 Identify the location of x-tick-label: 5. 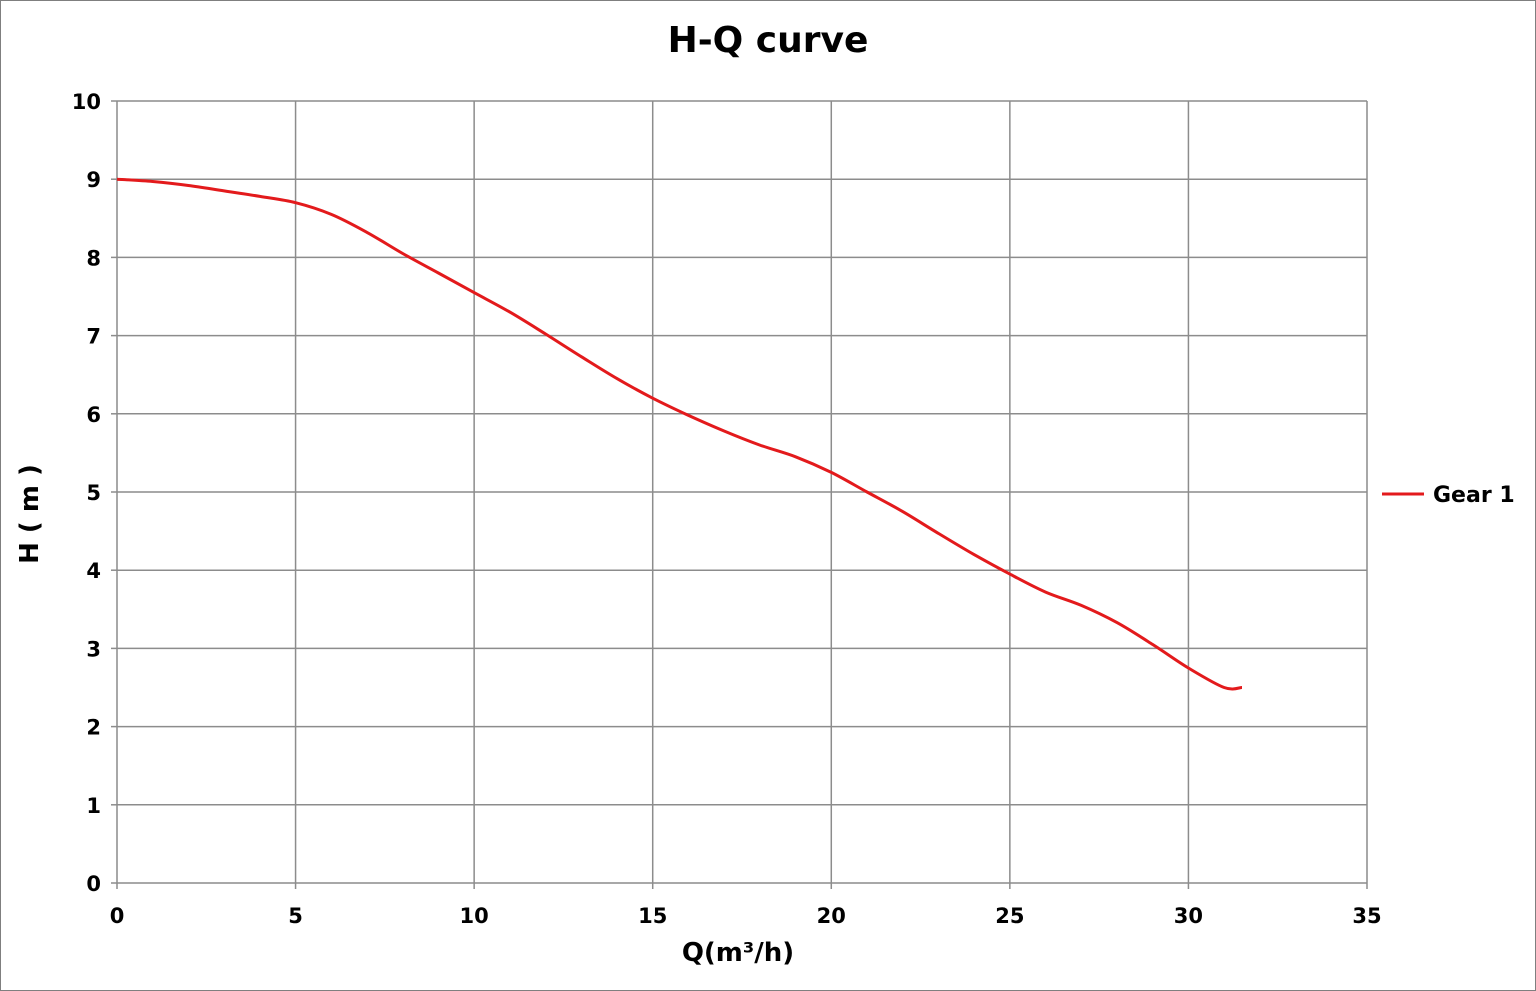
(295, 916).